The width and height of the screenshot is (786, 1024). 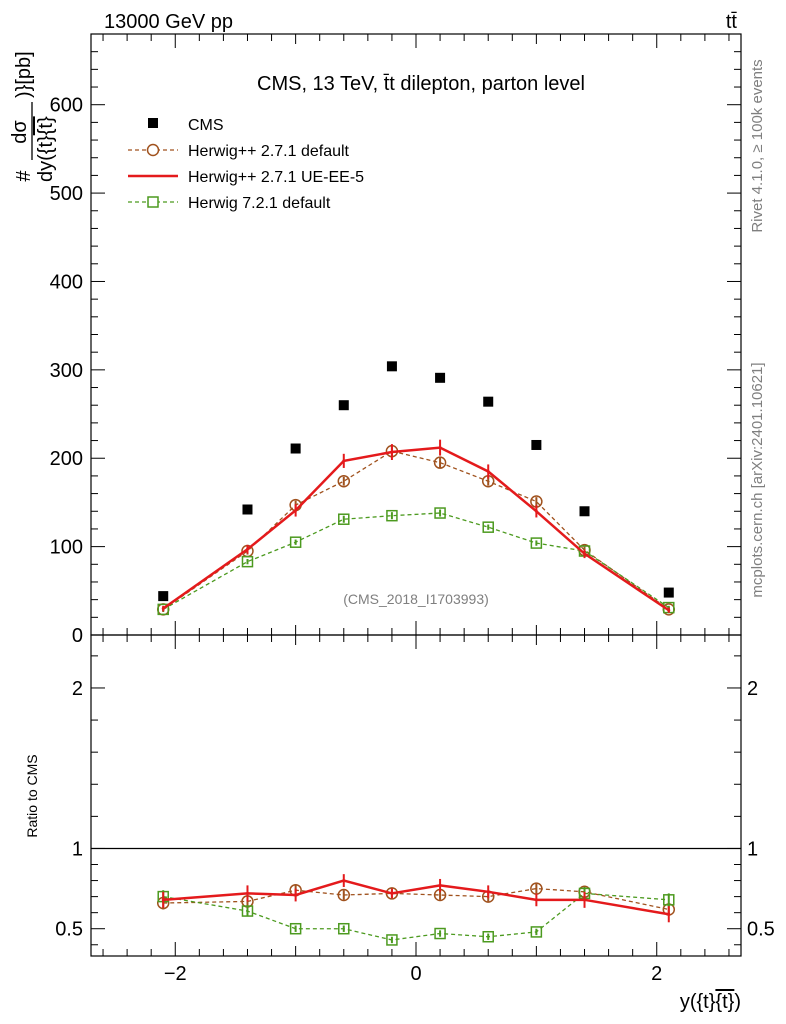 What do you see at coordinates (757, 479) in the screenshot?
I see `source-label: mcplots.cern.ch [arXiv:2401.10621]` at bounding box center [757, 479].